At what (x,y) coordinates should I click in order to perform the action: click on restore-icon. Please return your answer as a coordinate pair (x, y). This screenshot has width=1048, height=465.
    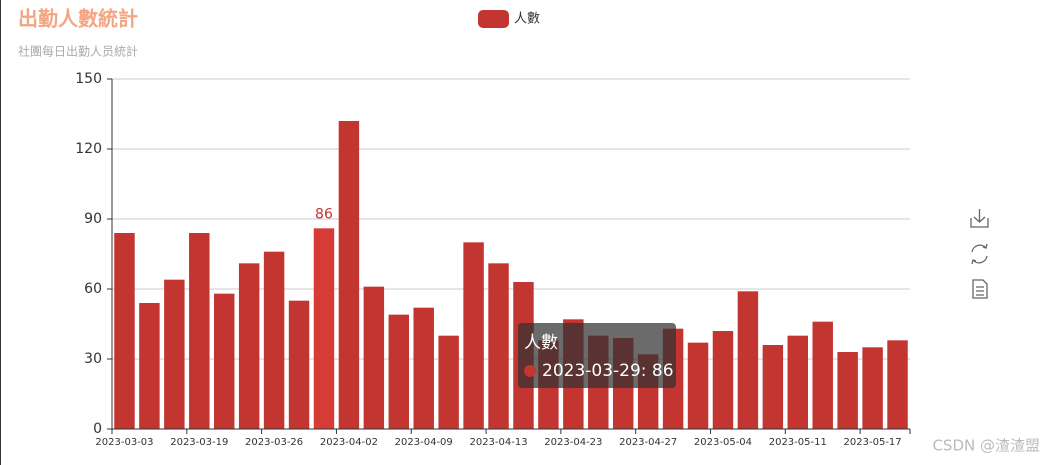
    Looking at the image, I should click on (979, 254).